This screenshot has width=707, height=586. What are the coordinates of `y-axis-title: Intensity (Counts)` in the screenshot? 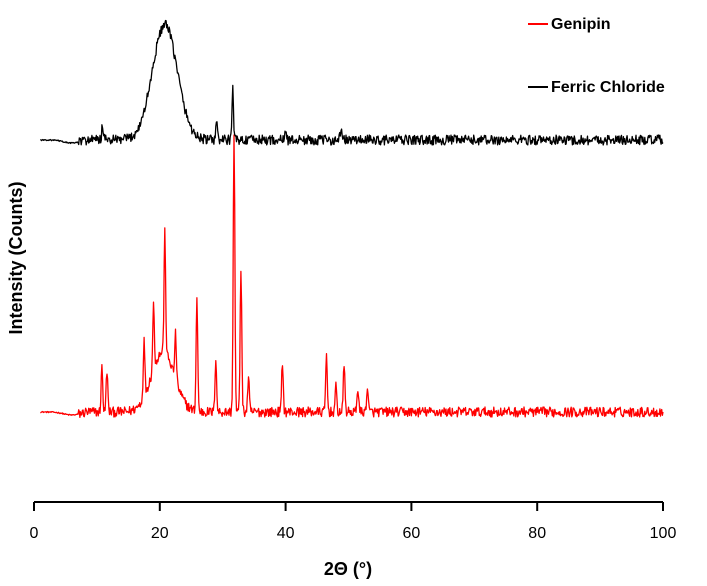 It's located at (16, 258).